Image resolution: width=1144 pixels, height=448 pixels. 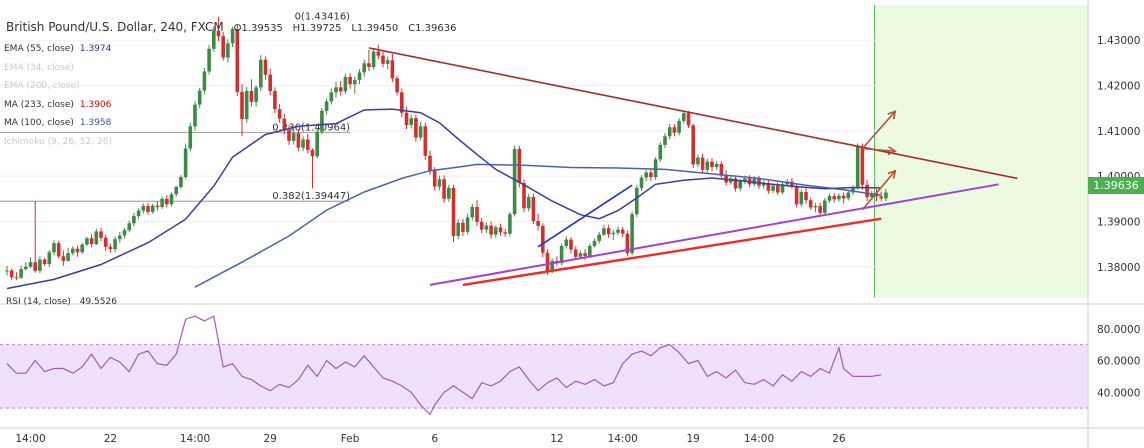 What do you see at coordinates (61, 302) in the screenshot?
I see `rsi-legend: RSI (14, close) 49.5526` at bounding box center [61, 302].